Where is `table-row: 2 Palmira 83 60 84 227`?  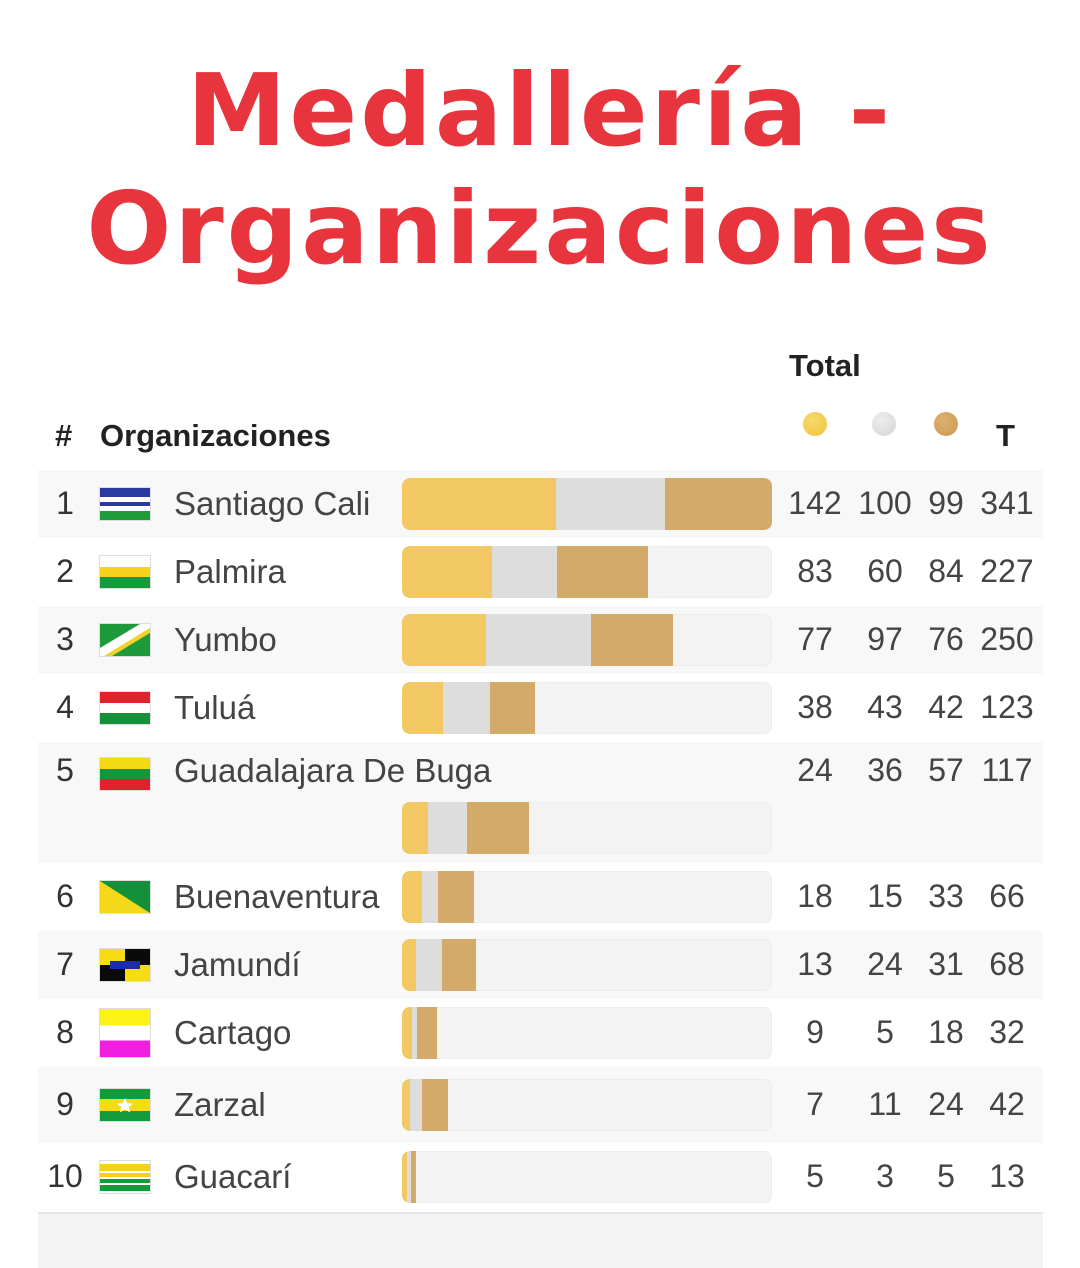
table-row: 2 Palmira 83 60 84 227 is located at coordinates (540, 572).